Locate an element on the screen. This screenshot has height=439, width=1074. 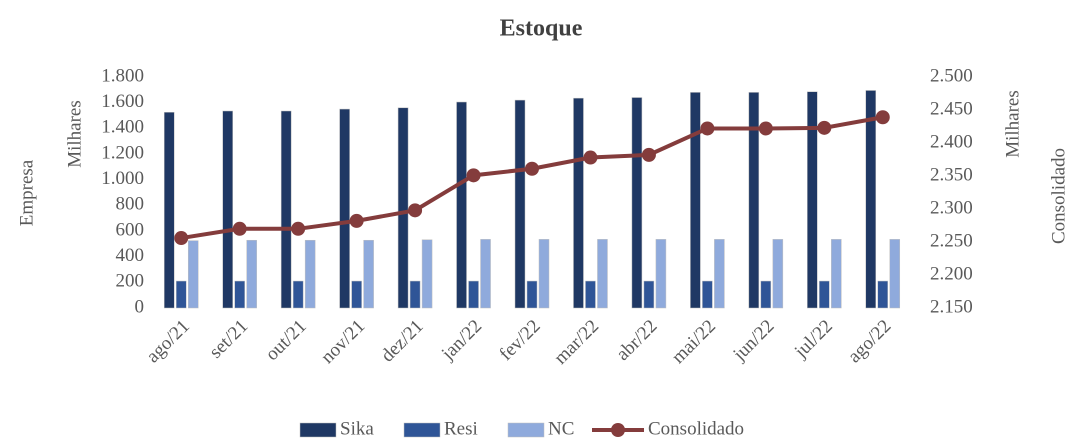
y2-tick-label: 2.150 is located at coordinates (951, 306).